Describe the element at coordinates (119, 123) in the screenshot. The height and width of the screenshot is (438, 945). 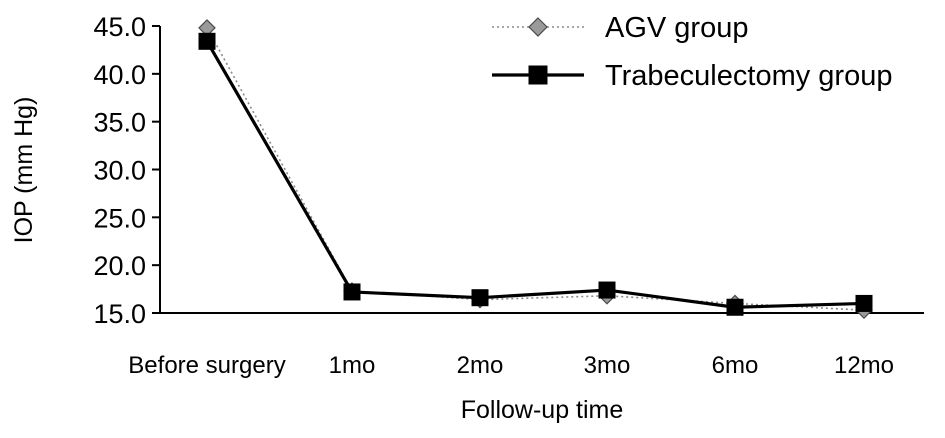
I see `y-tick-label: 35.0` at that location.